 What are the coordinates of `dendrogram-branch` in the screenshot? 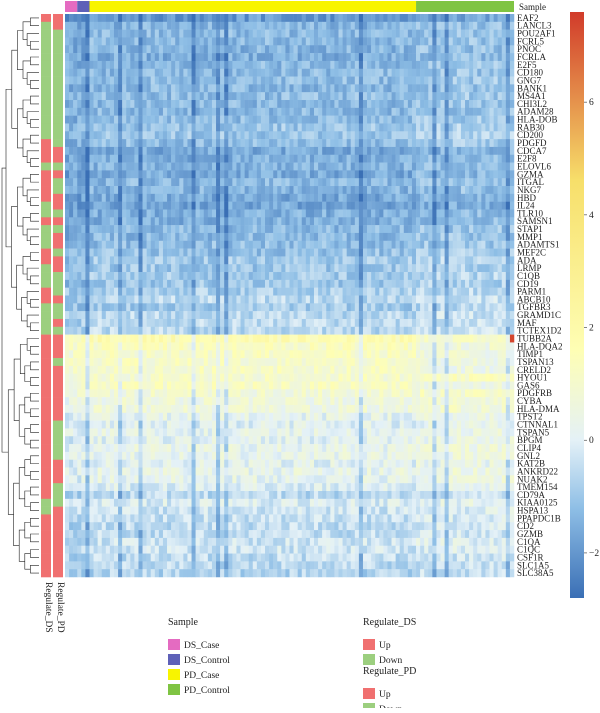 It's located at (34, 256).